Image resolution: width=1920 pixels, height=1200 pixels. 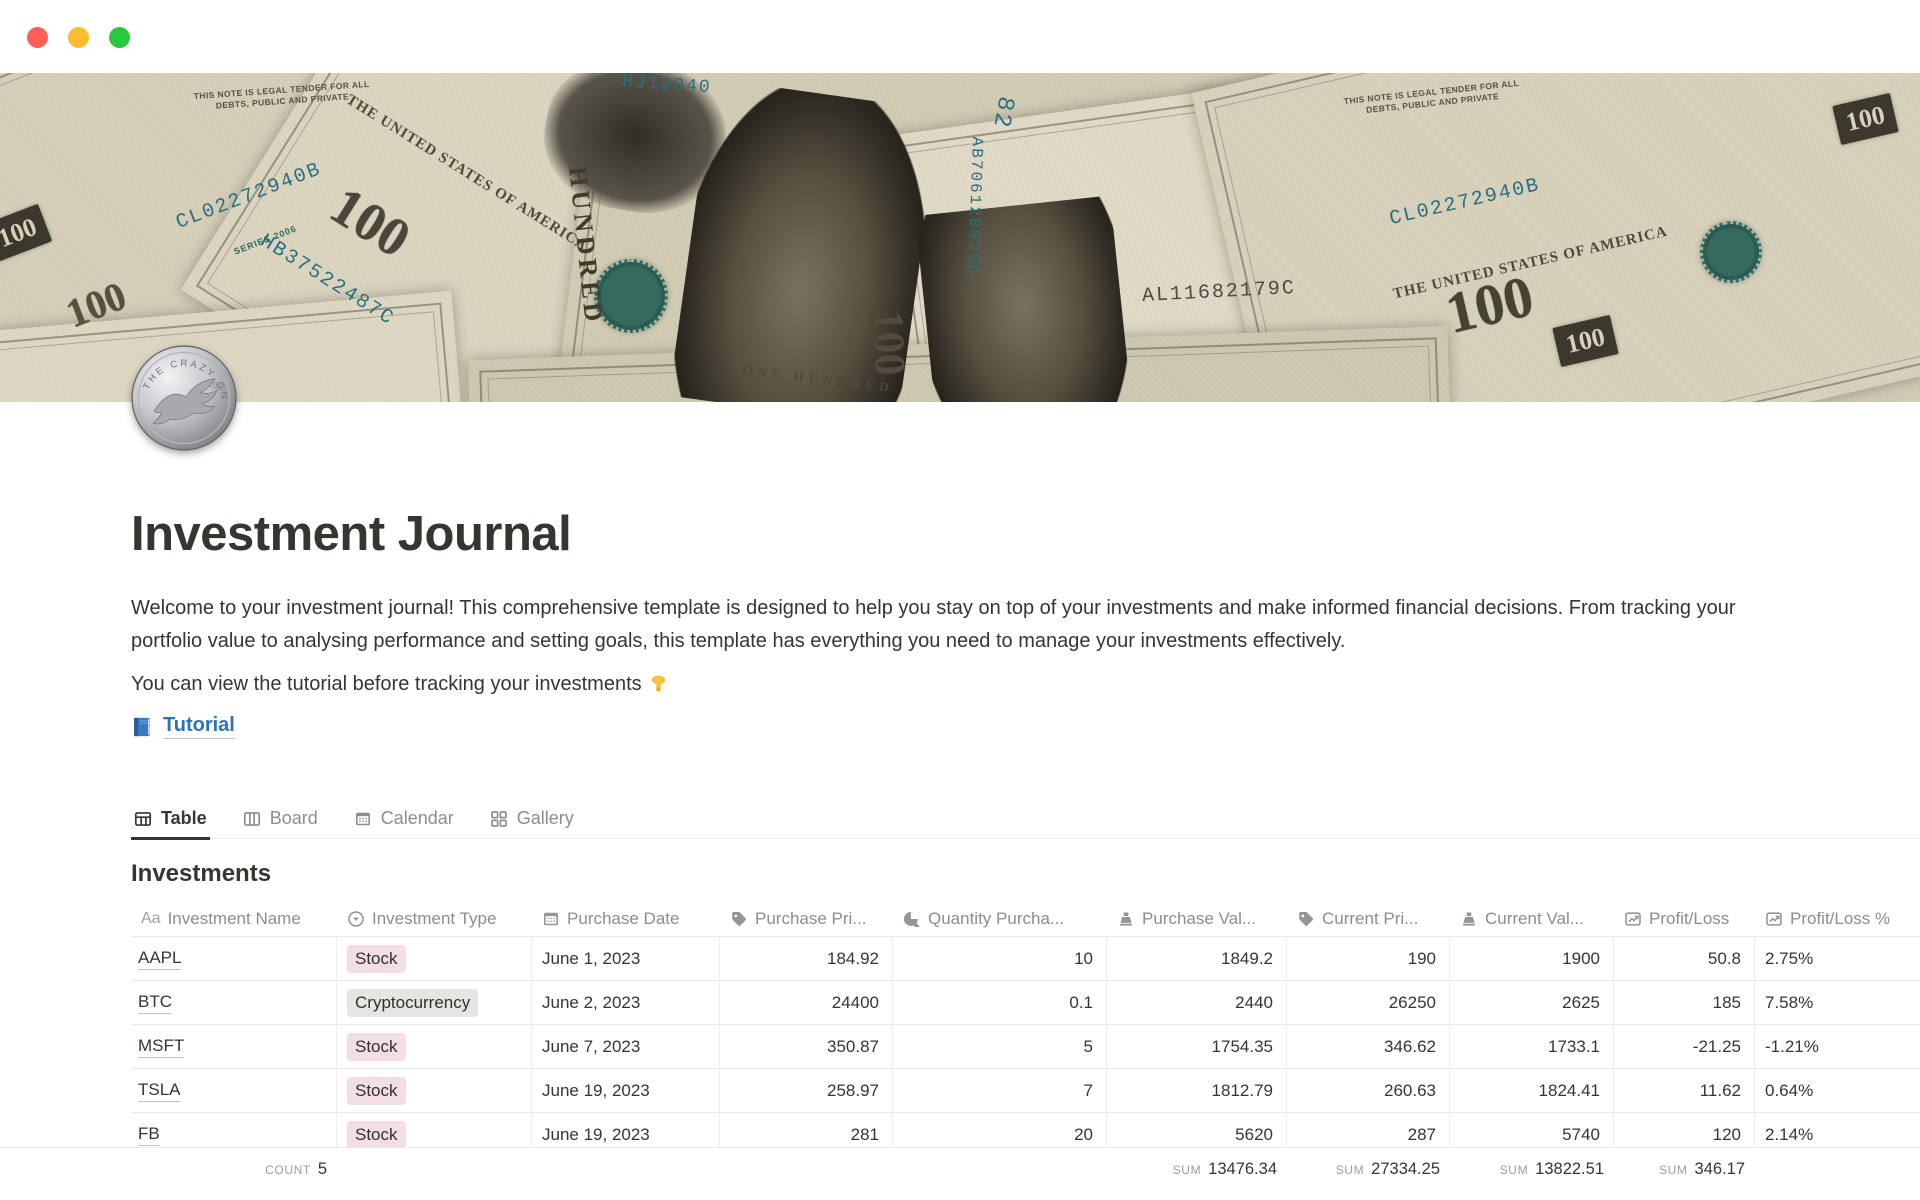 What do you see at coordinates (1000, 1046) in the screenshot?
I see `cell-quantity: 5` at bounding box center [1000, 1046].